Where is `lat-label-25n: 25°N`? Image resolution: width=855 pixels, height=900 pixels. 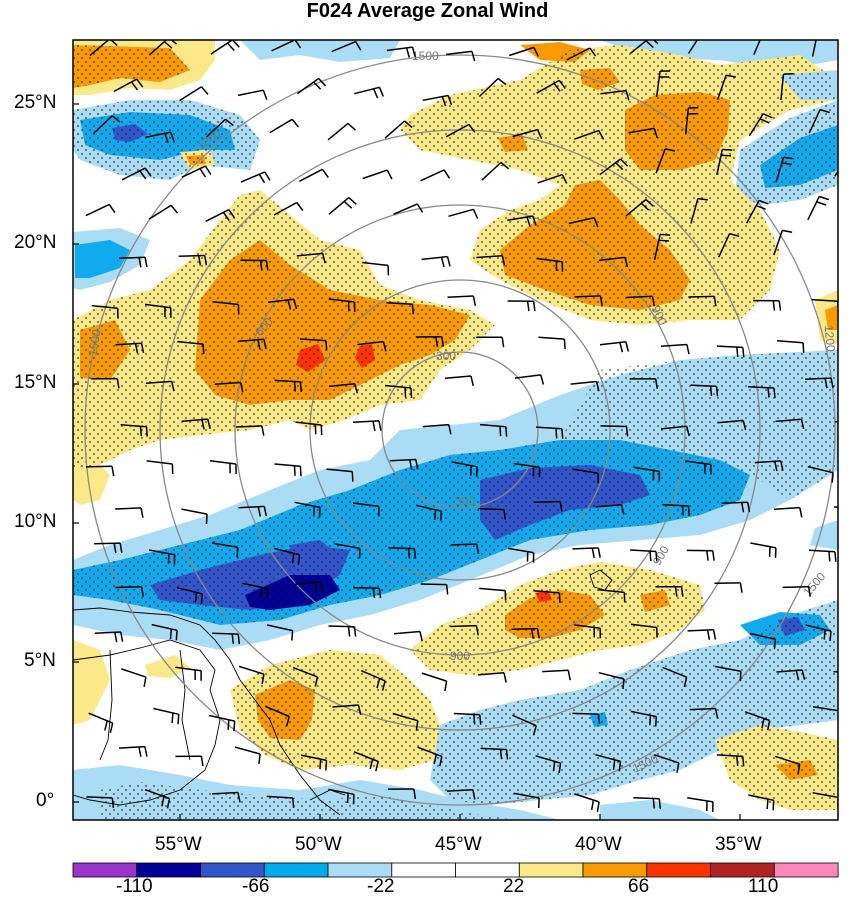
lat-label-25n: 25°N is located at coordinates (35, 102).